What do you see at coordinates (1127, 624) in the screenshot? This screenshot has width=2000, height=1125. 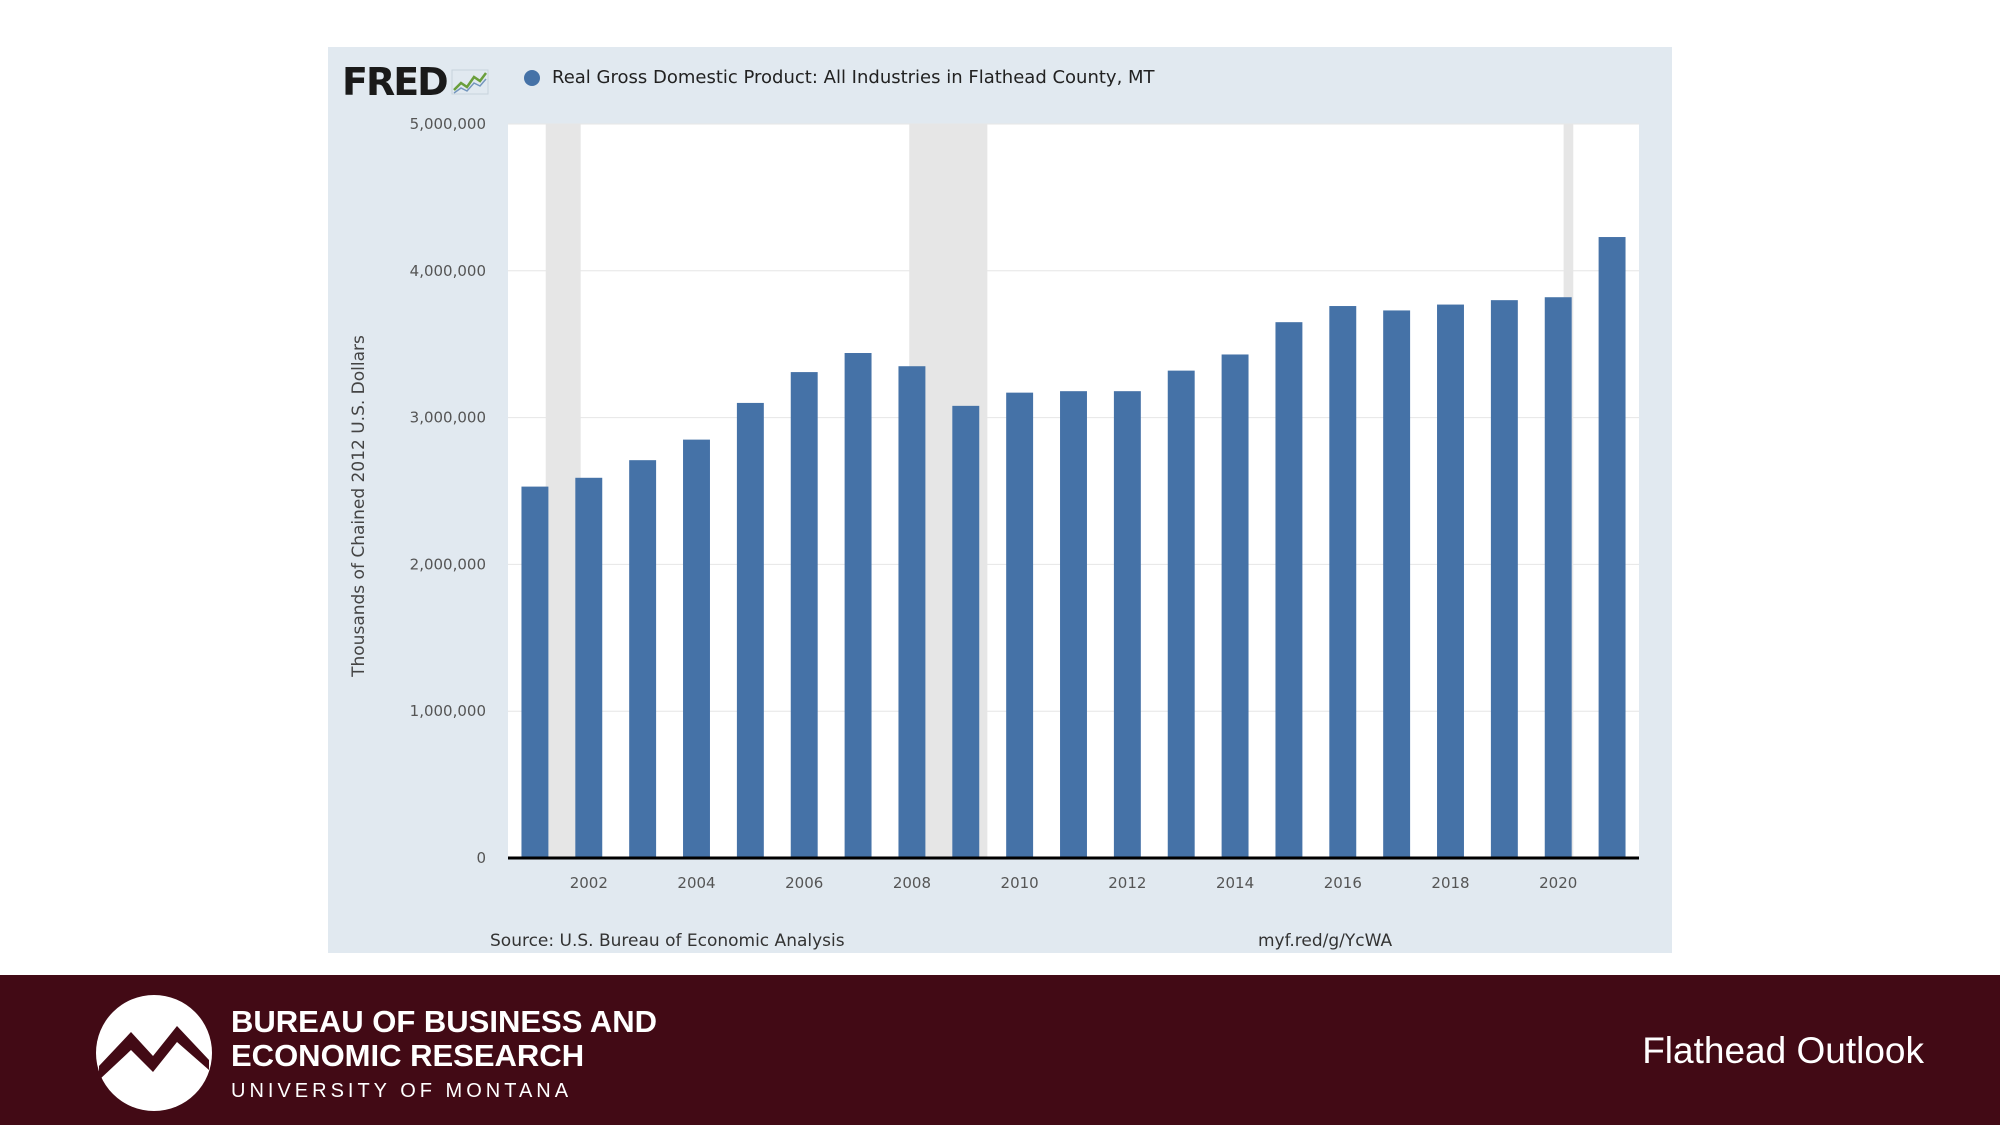 I see `bar-2012` at bounding box center [1127, 624].